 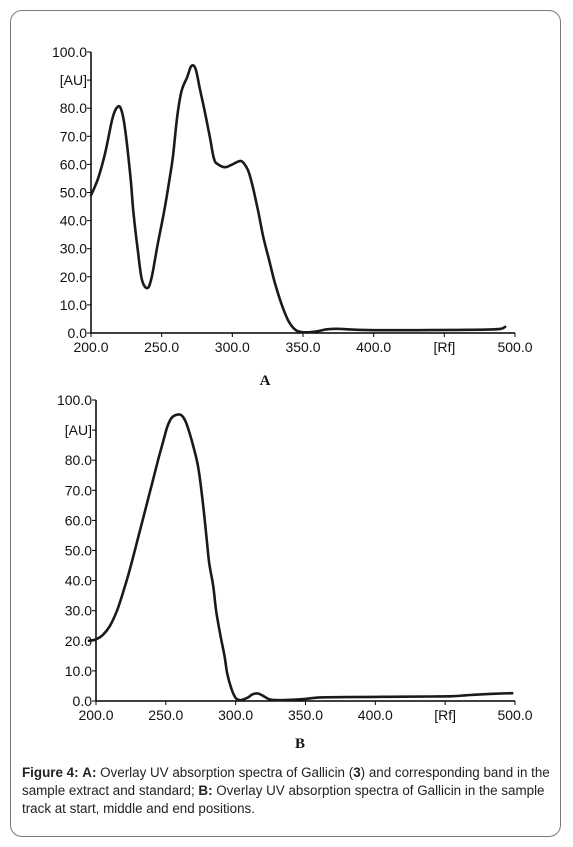 I want to click on chart-b-y-tick-label: 40.0, so click(x=78, y=581).